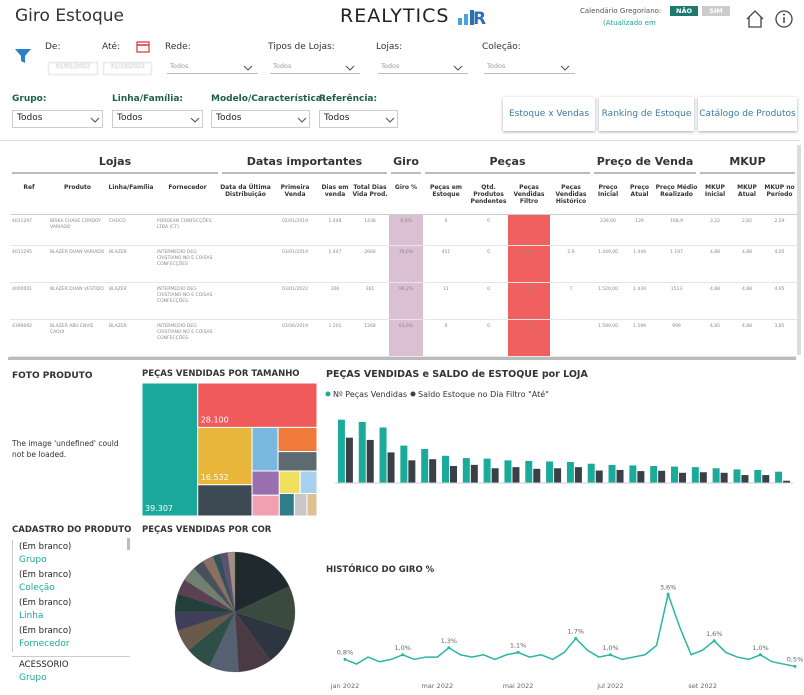  What do you see at coordinates (335, 230) in the screenshot?
I see `table-cell: 1.448` at bounding box center [335, 230].